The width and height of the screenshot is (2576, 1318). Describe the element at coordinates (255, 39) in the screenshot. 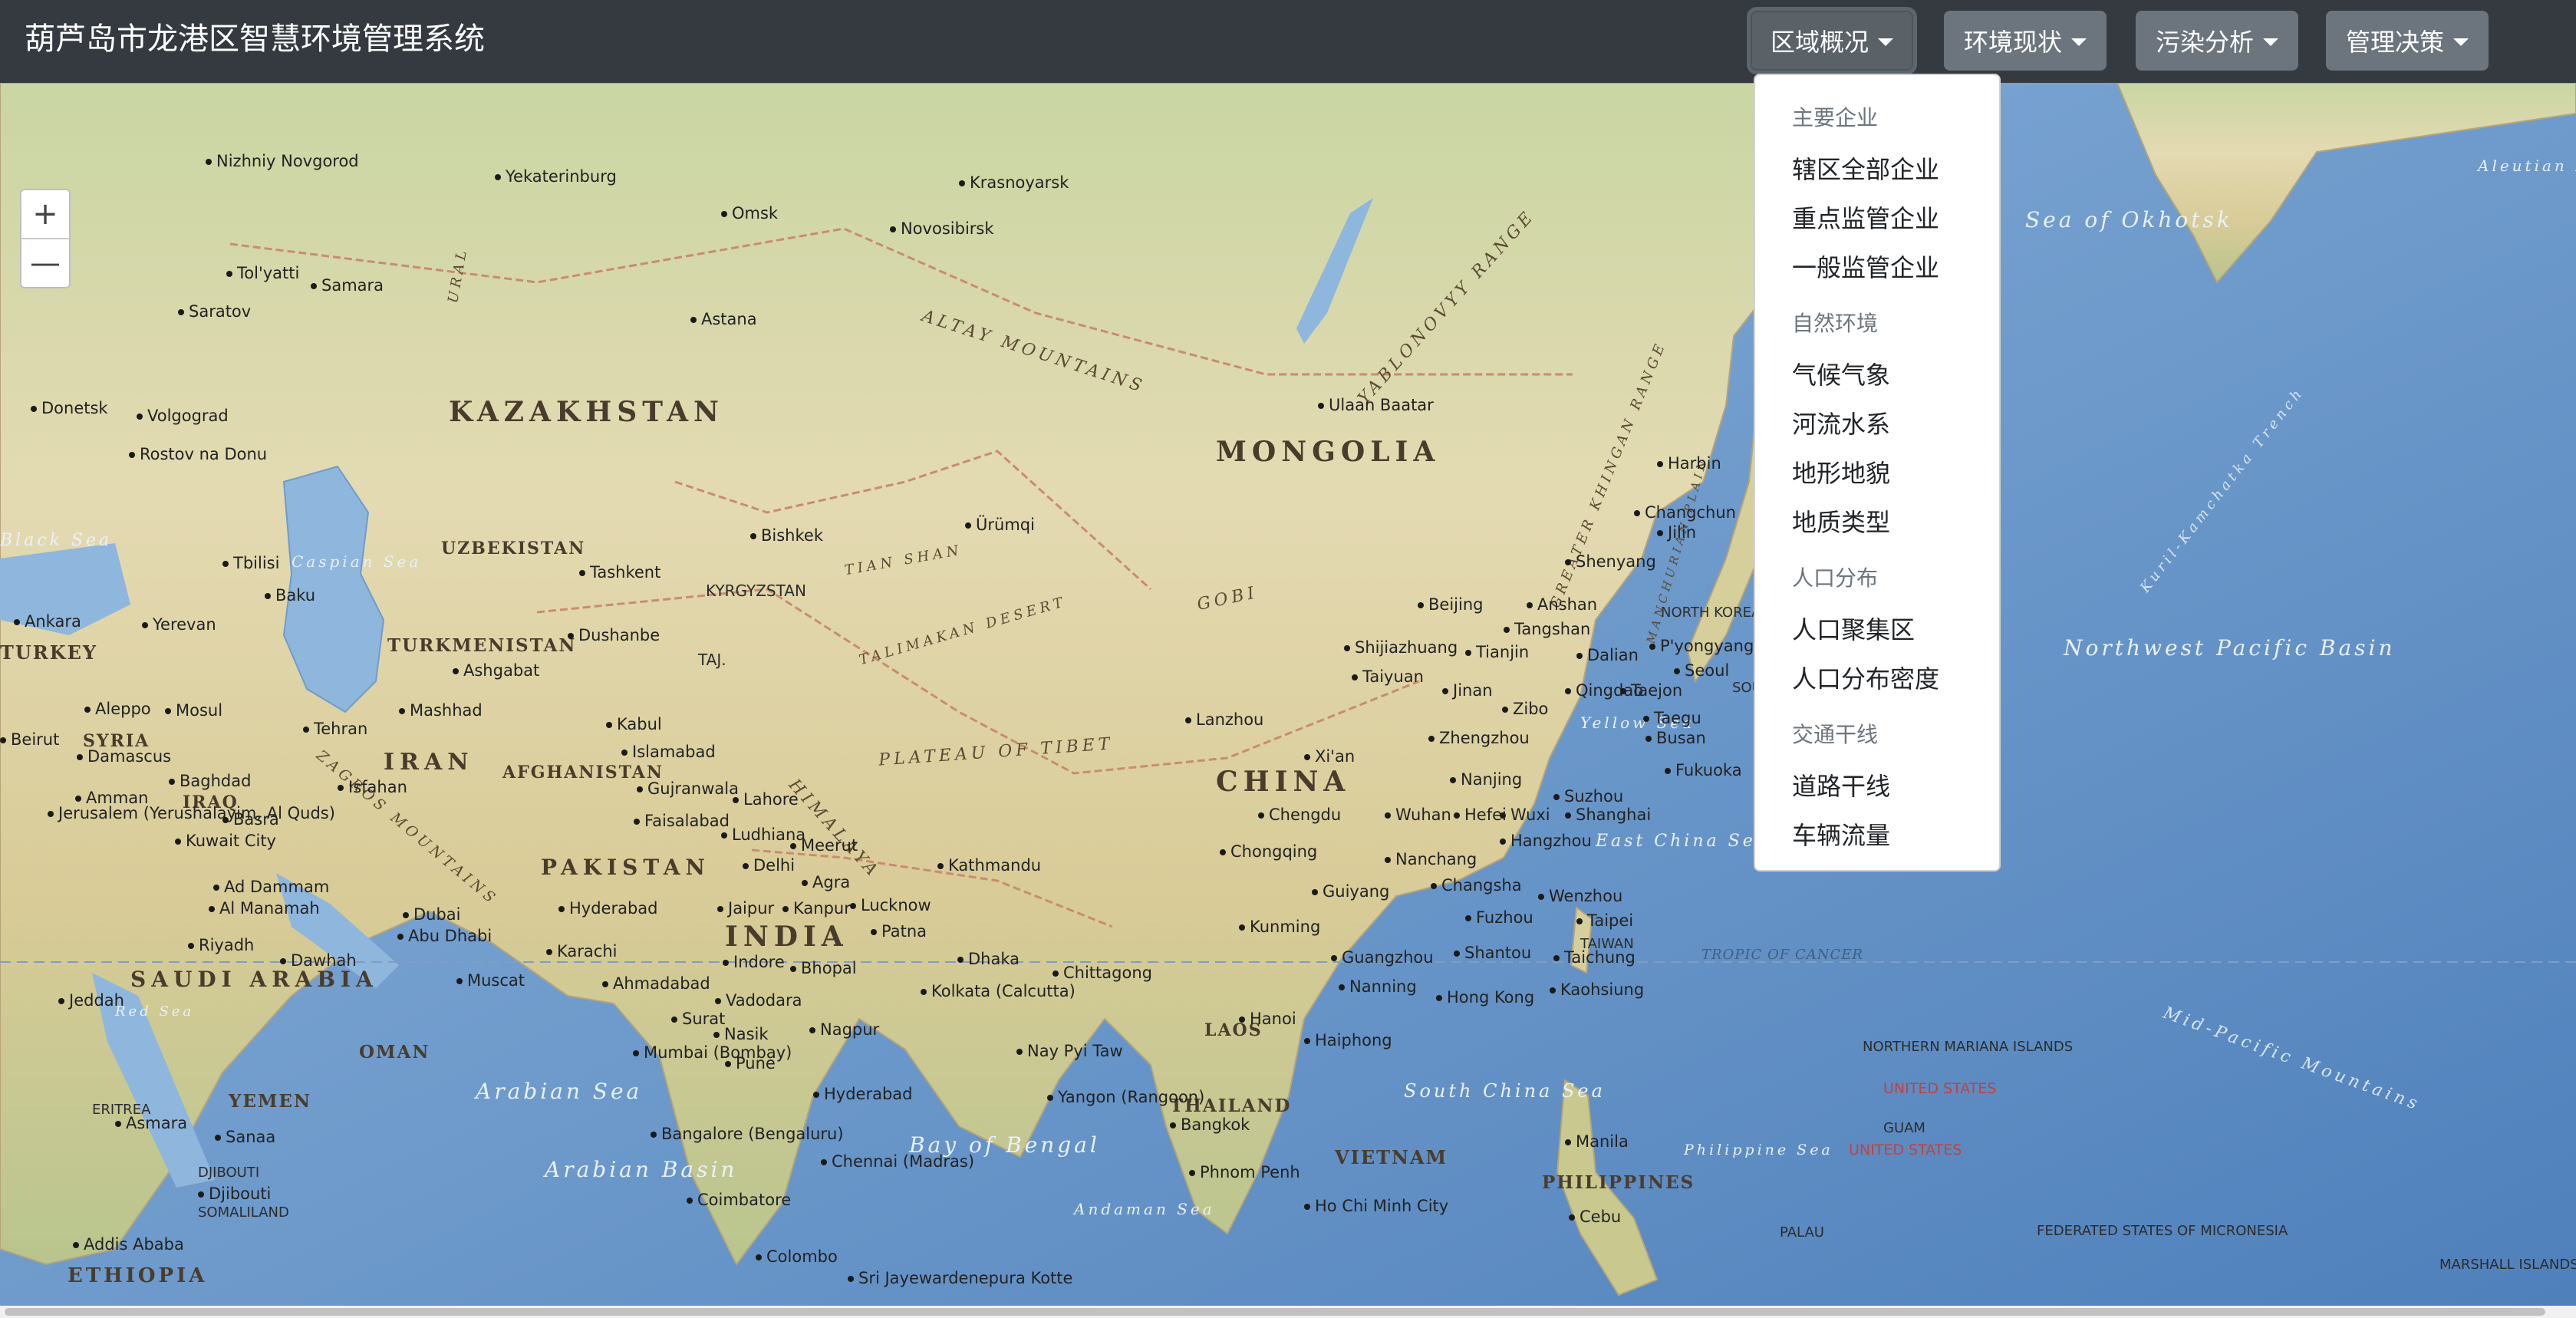

I see `app-title: 葫芦岛市龙港区智慧环境管理系统` at that location.